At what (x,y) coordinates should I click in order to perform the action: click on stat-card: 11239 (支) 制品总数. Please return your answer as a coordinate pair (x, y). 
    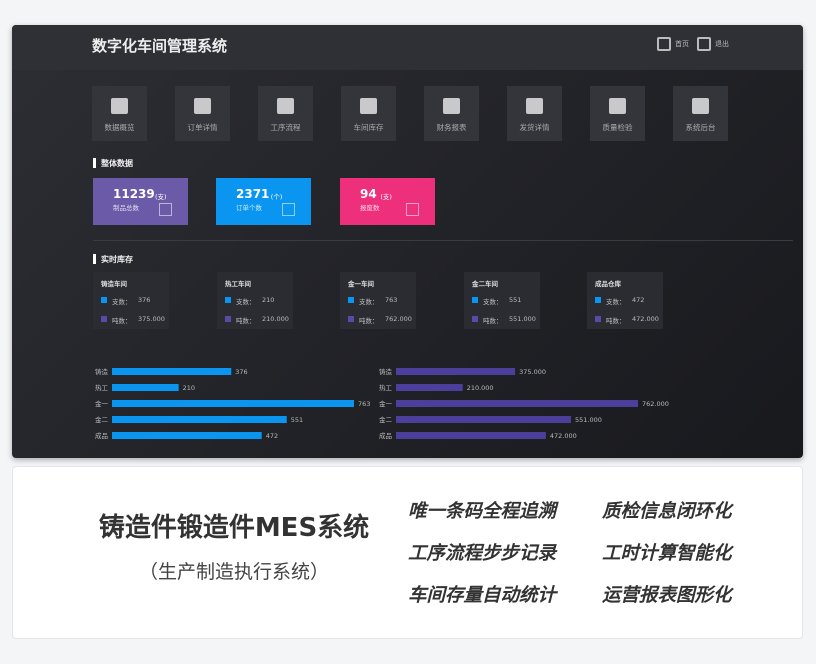
    Looking at the image, I should click on (140, 201).